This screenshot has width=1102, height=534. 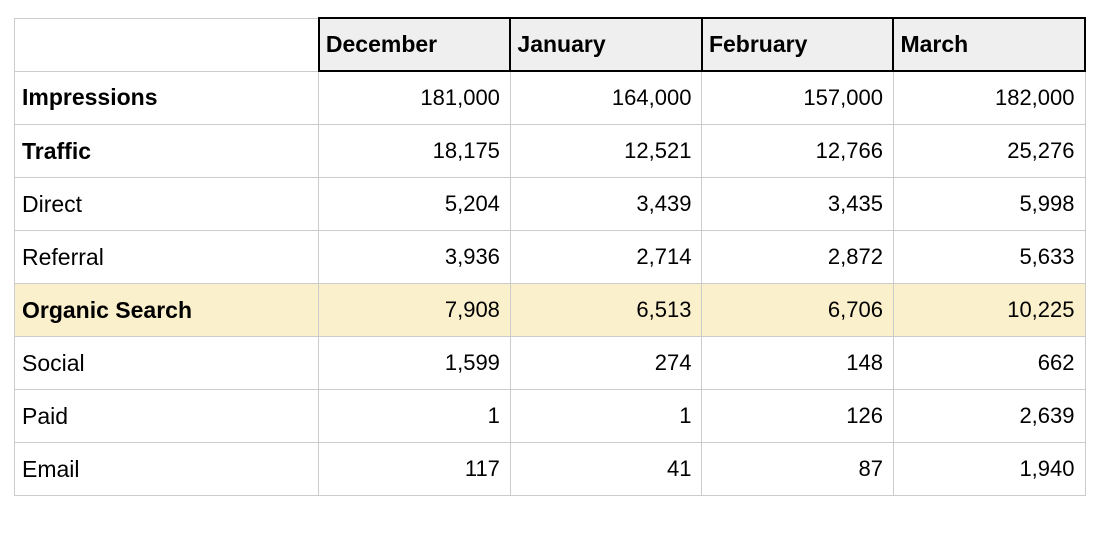 What do you see at coordinates (797, 416) in the screenshot?
I see `value-cell: 126` at bounding box center [797, 416].